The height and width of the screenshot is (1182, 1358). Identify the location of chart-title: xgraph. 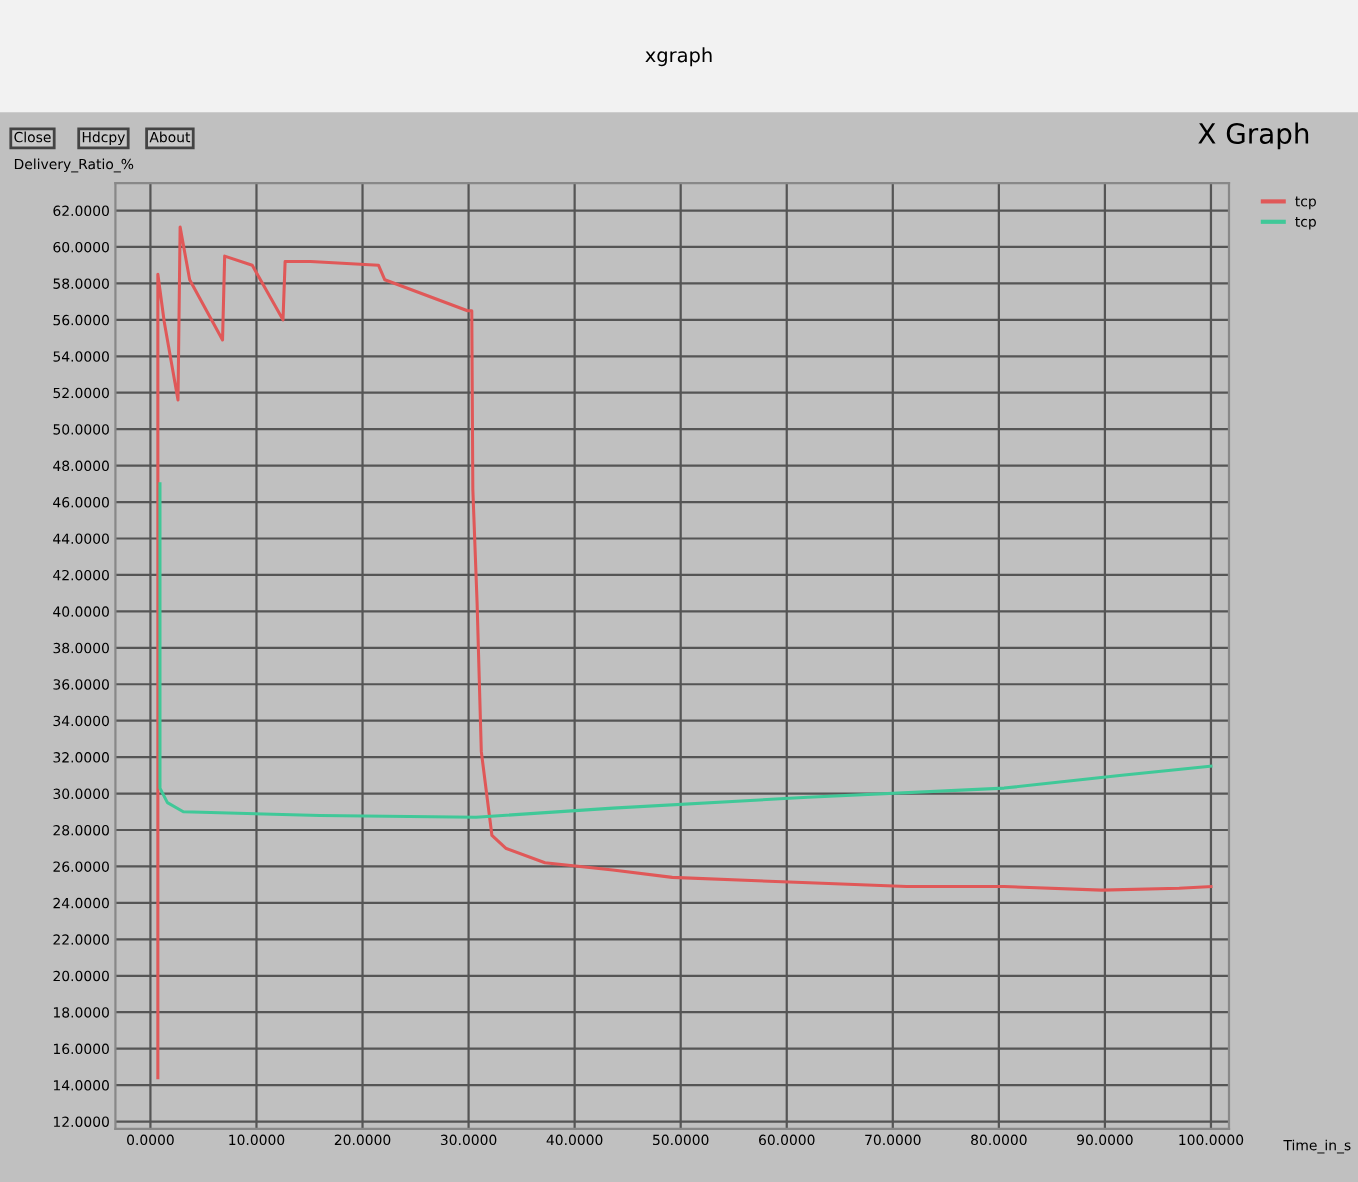
(678, 57).